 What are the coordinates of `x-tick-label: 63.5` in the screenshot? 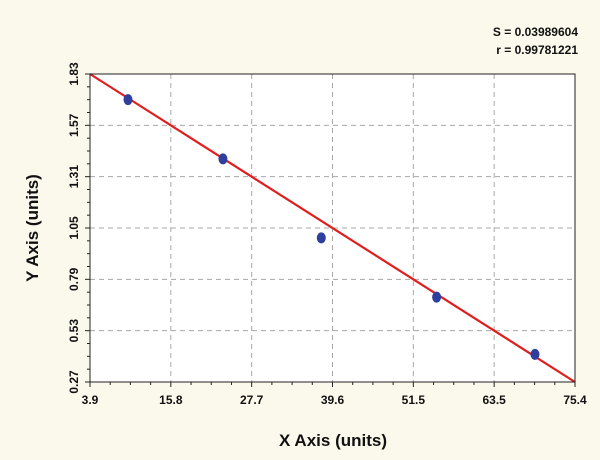 It's located at (494, 400).